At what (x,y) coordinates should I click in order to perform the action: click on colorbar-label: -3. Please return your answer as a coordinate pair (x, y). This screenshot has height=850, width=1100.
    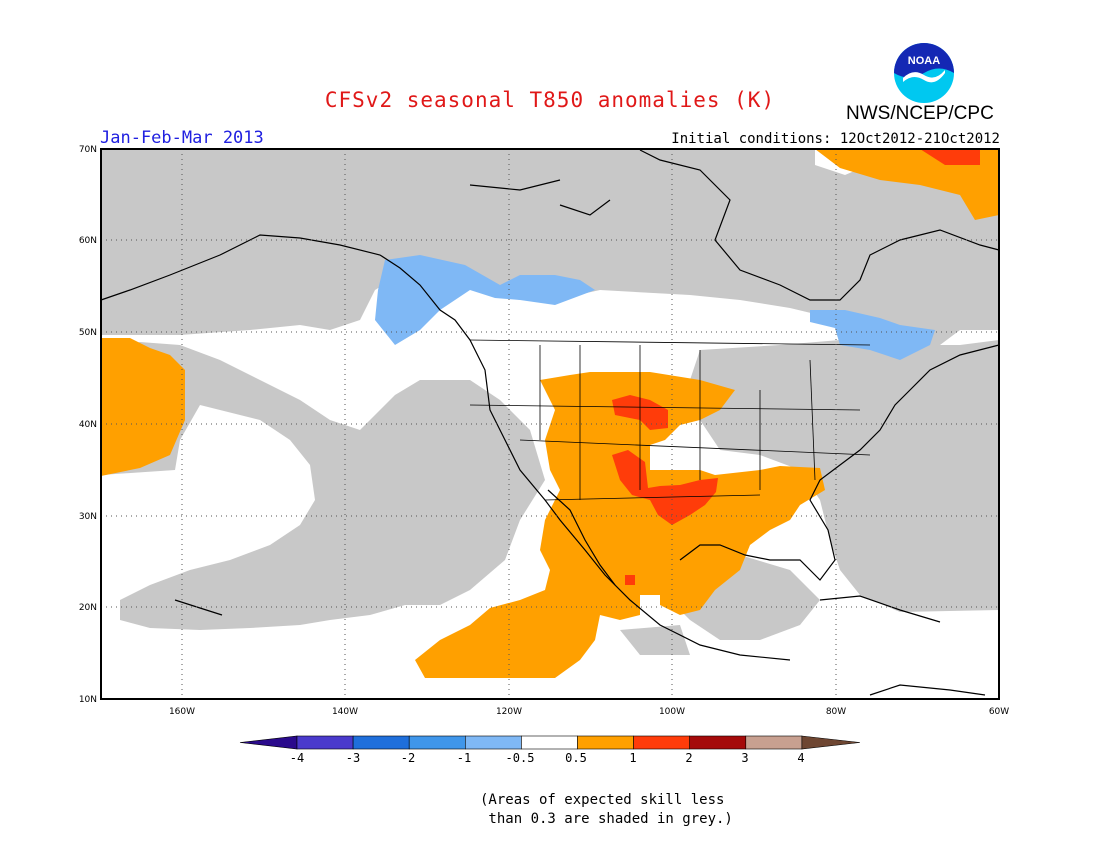
    Looking at the image, I should click on (353, 758).